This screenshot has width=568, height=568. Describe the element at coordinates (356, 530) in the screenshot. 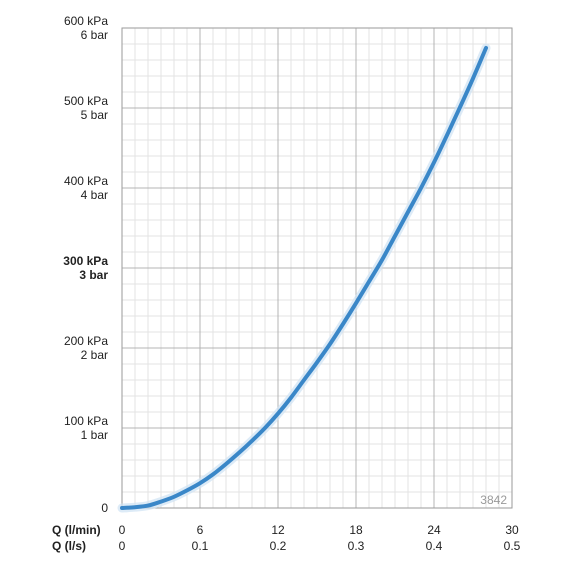

I see `x-tick-label-lmin: 18` at that location.